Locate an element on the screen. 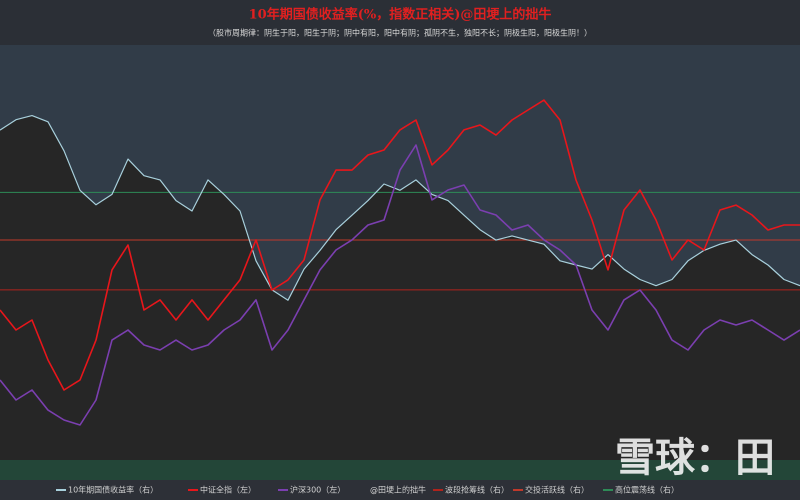 Image resolution: width=800 pixels, height=500 pixels. legend-label: 高位震荡线（右） is located at coordinates (647, 490).